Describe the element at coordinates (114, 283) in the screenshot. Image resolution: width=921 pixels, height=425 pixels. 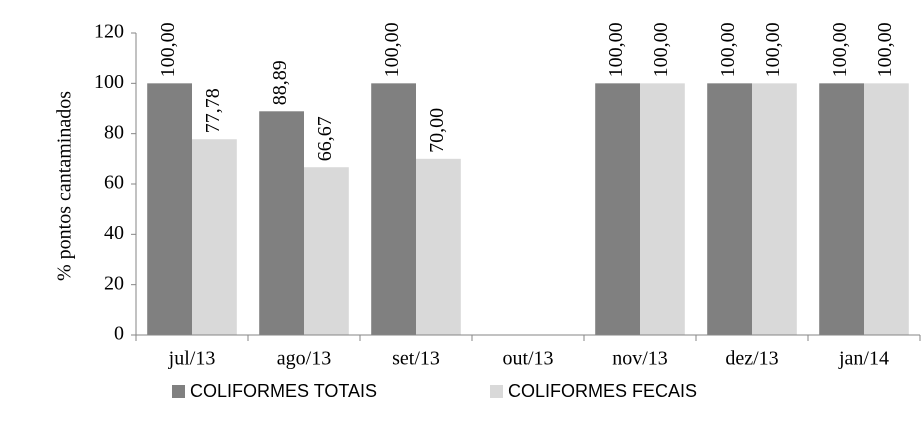
I see `y-tick-label: 20` at that location.